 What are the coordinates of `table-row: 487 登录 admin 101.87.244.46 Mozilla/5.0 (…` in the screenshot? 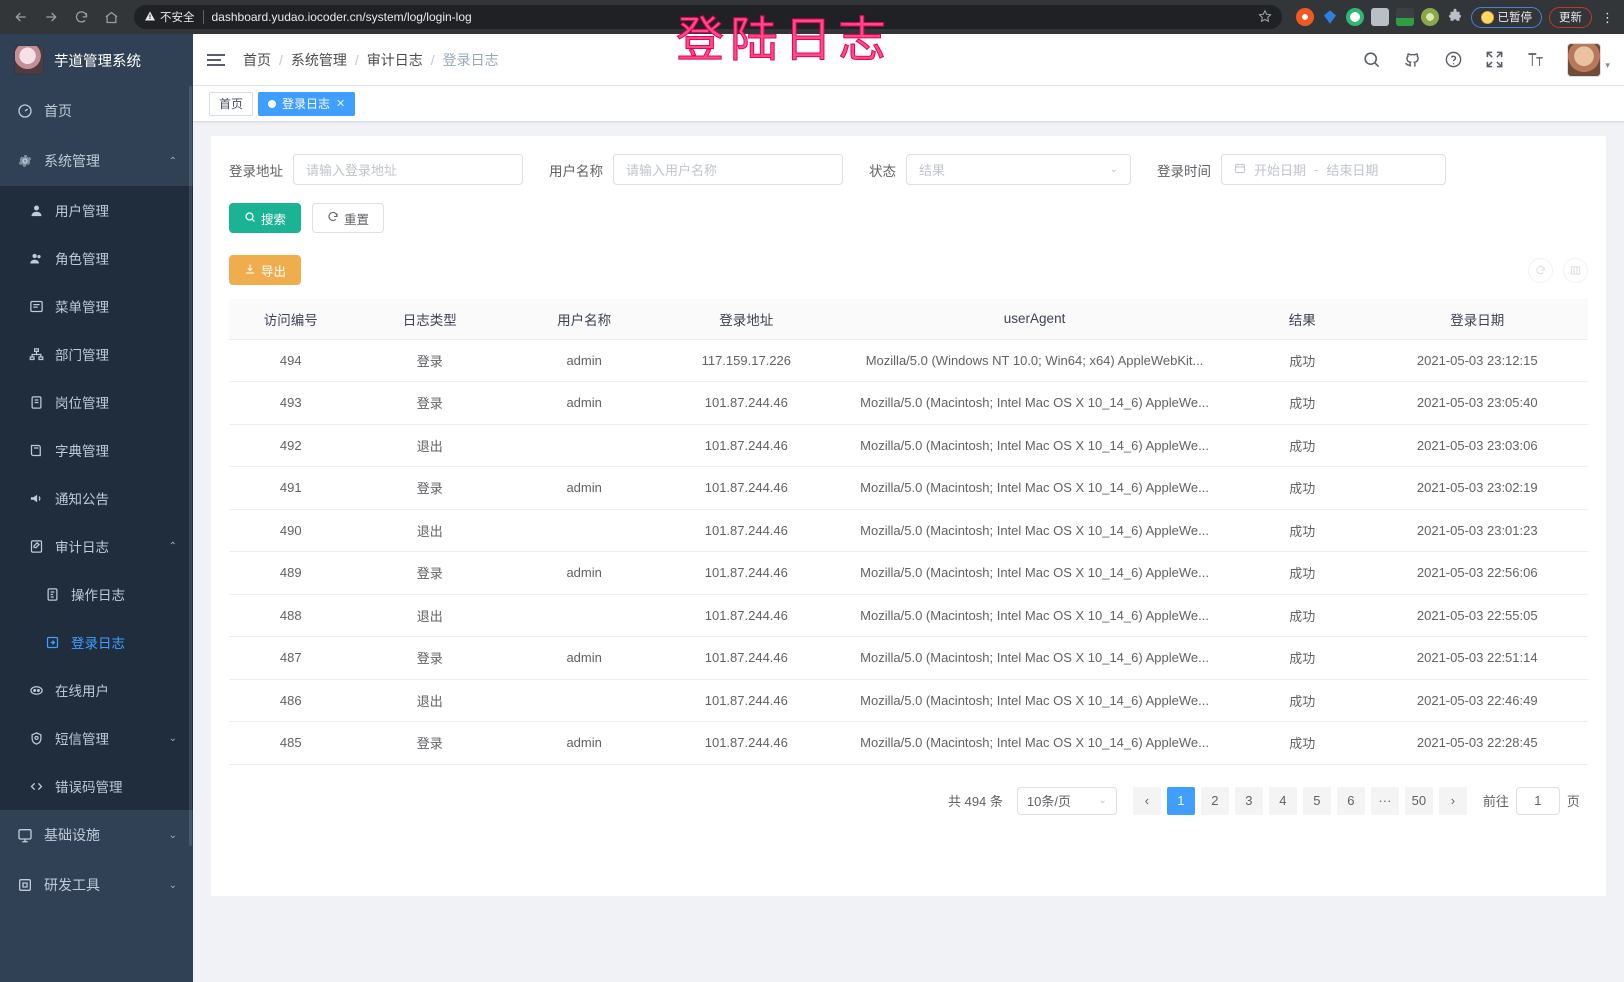 It's located at (908, 658).